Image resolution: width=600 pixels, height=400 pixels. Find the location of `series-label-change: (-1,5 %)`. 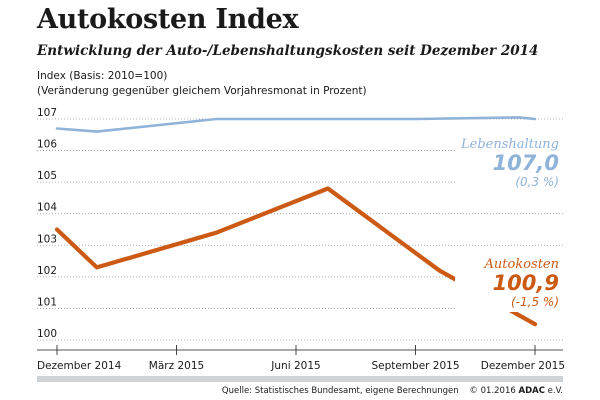

series-label-change: (-1,5 %) is located at coordinates (535, 302).